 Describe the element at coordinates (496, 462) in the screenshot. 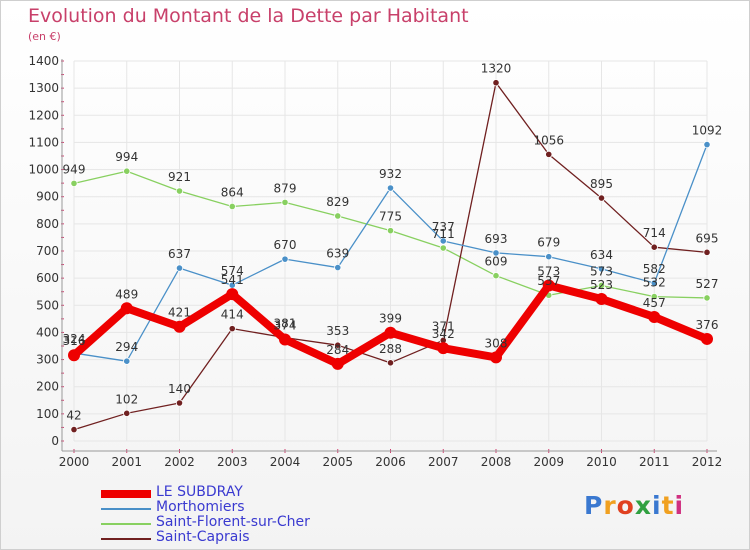

I see `x-tick-label: 2008` at that location.